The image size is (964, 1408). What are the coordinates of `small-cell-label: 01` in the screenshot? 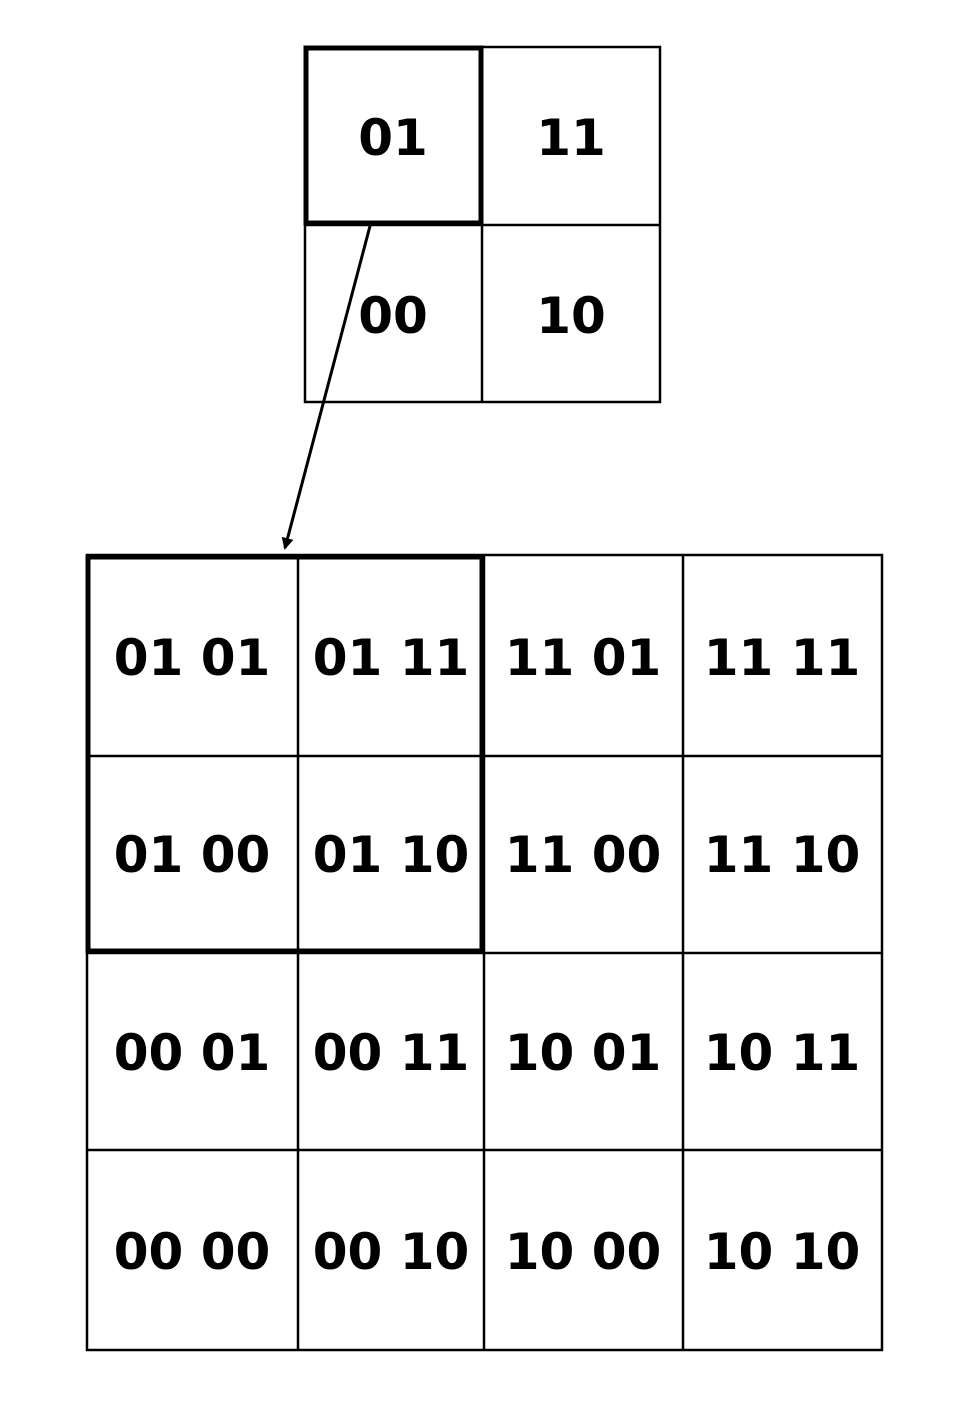 It's located at (393, 138).